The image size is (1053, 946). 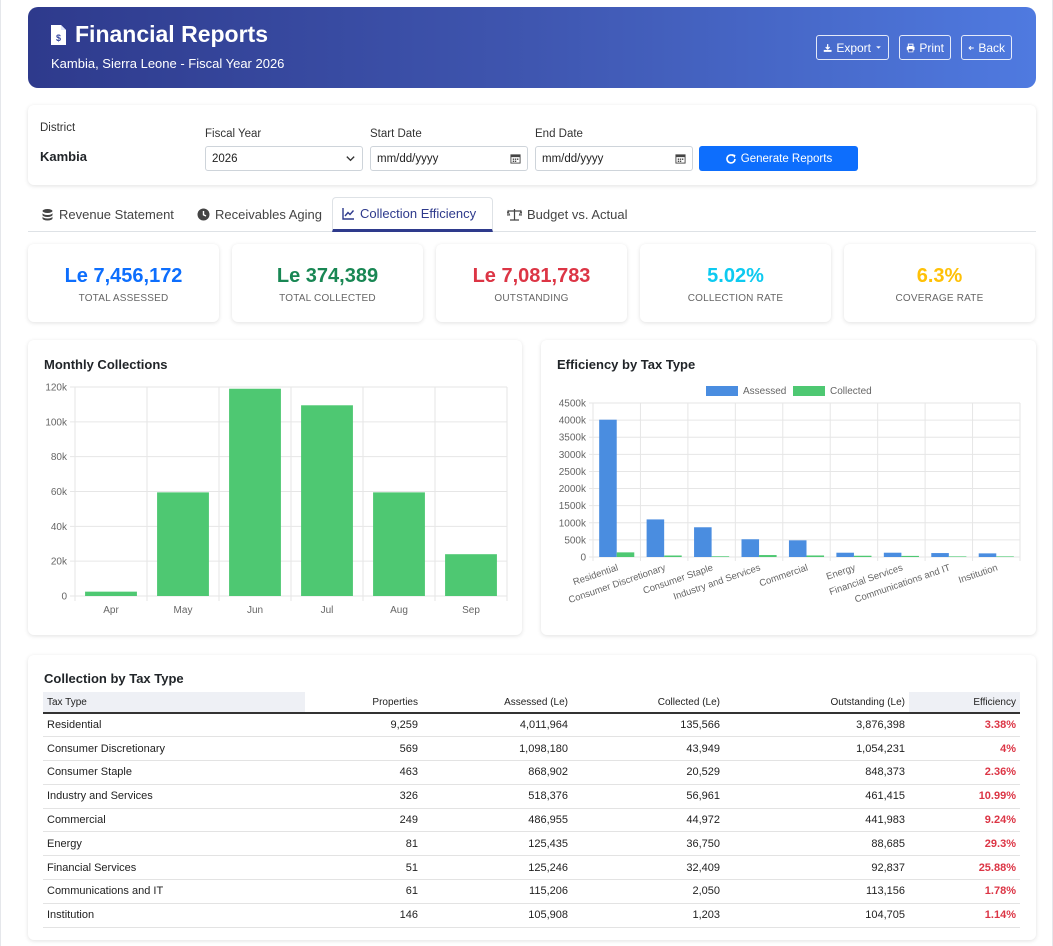 I want to click on kpi-coverage-rate: 6.3% COVERAGE RATE, so click(x=939, y=283).